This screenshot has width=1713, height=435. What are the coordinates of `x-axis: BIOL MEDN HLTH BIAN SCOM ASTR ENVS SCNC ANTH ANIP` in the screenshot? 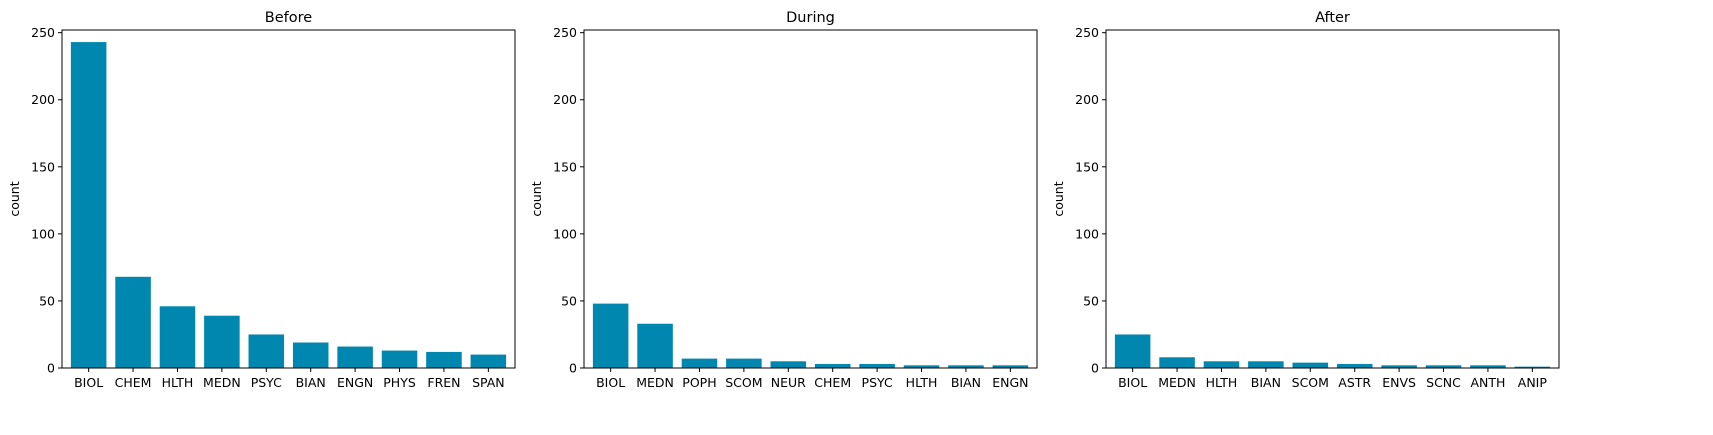 It's located at (1332, 379).